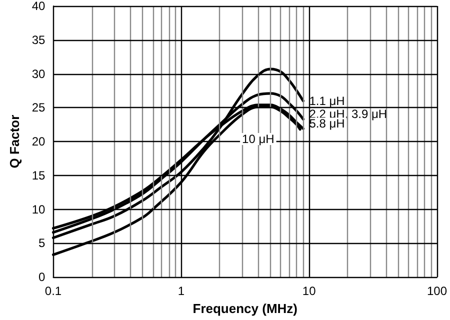 The width and height of the screenshot is (450, 320). What do you see at coordinates (39, 39) in the screenshot?
I see `y-tick-label: 35` at bounding box center [39, 39].